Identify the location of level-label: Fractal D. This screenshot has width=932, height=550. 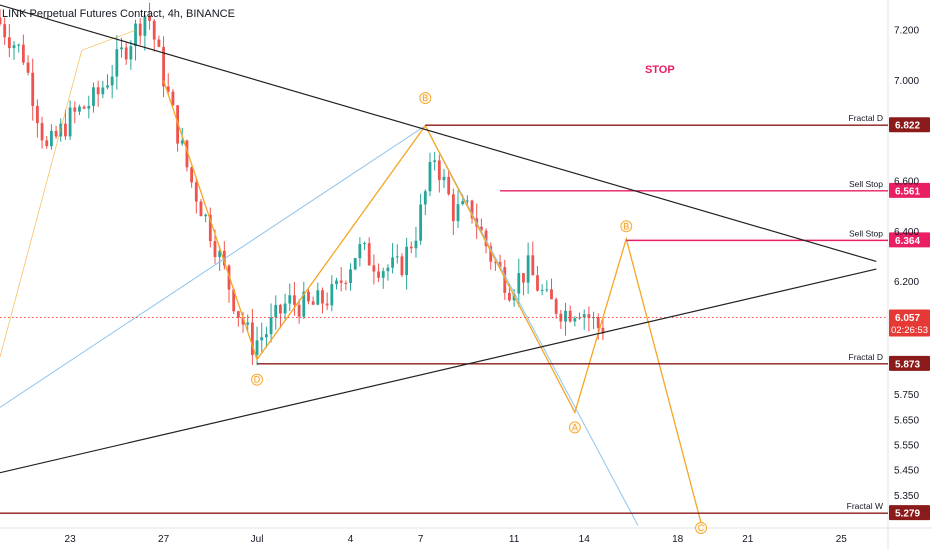
(866, 118).